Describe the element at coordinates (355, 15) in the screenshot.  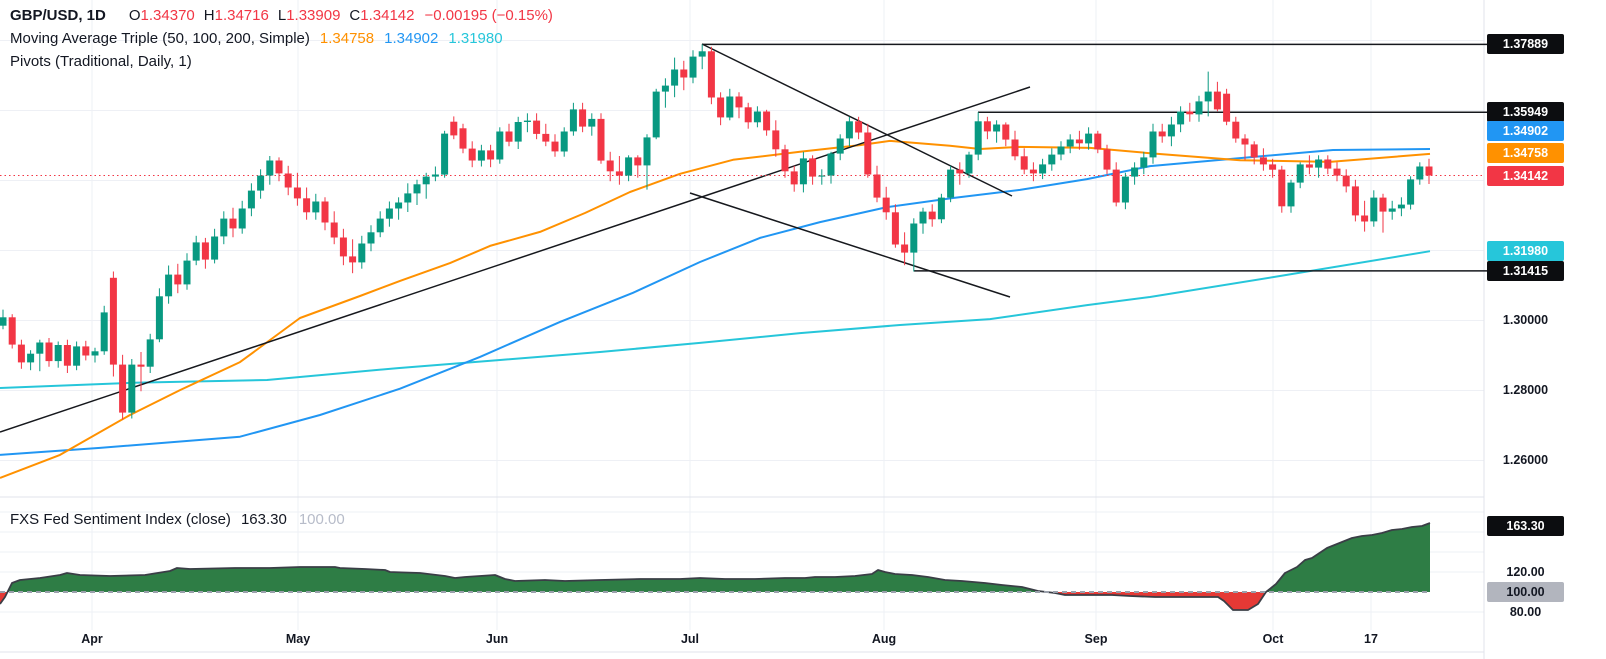
I see `close-key: C` at that location.